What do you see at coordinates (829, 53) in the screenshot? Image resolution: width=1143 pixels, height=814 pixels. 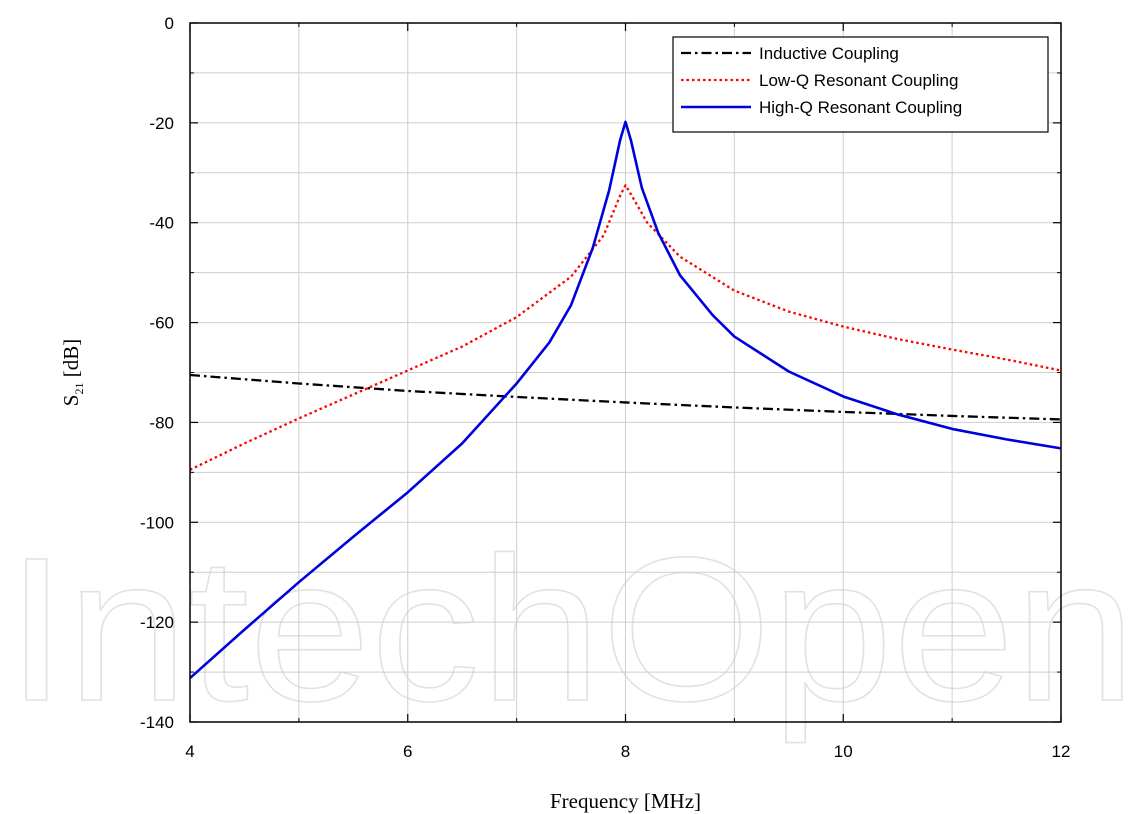 I see `legend-label-1: Inductive Coupling` at bounding box center [829, 53].